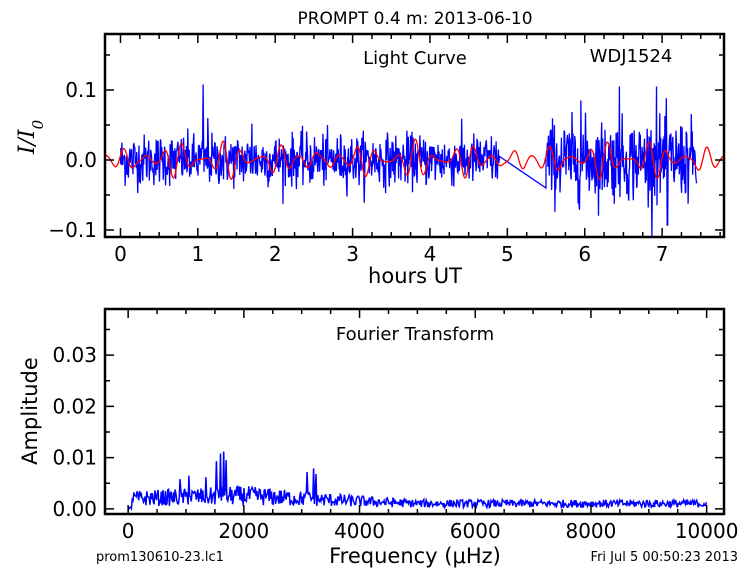 The height and width of the screenshot is (580, 752). Describe the element at coordinates (664, 557) in the screenshot. I see `footer-timestamp: Fri Jul 5 00:50:23 2013` at that location.